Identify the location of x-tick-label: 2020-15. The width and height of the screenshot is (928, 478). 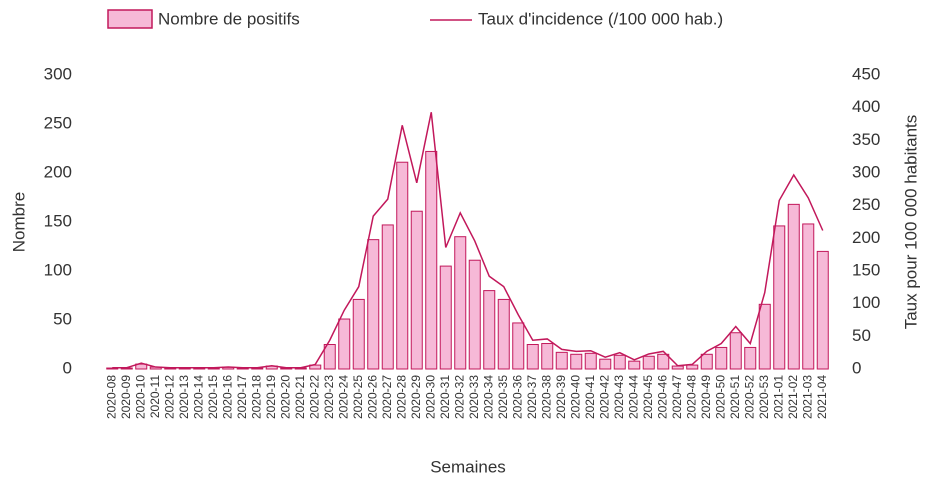
(213, 397).